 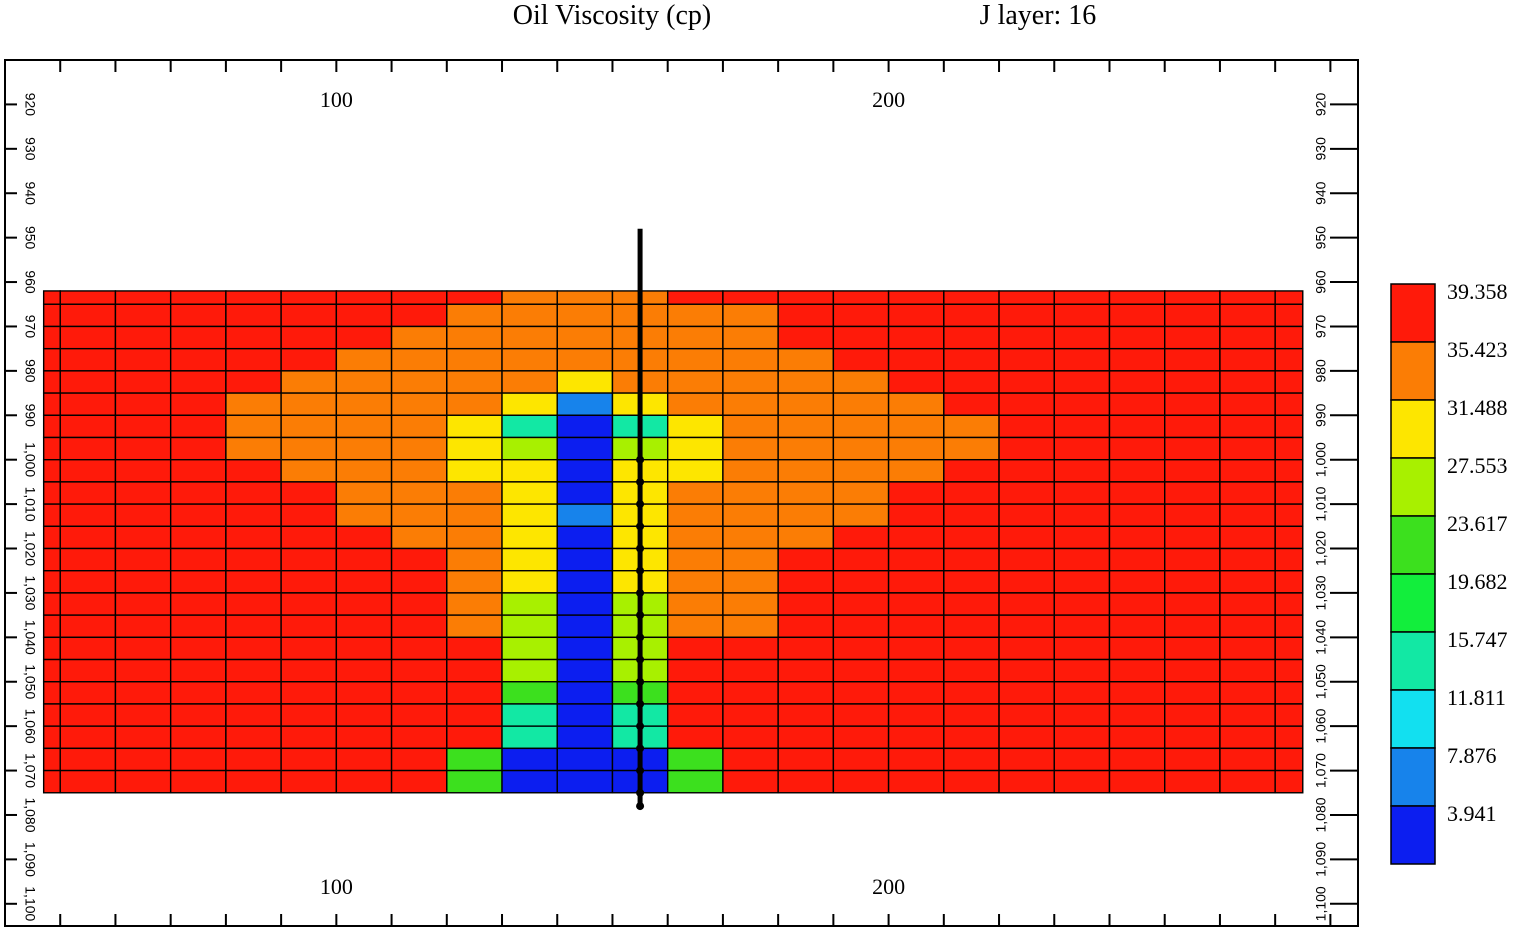 I want to click on y-tick-label-right: 960, so click(x=1321, y=282).